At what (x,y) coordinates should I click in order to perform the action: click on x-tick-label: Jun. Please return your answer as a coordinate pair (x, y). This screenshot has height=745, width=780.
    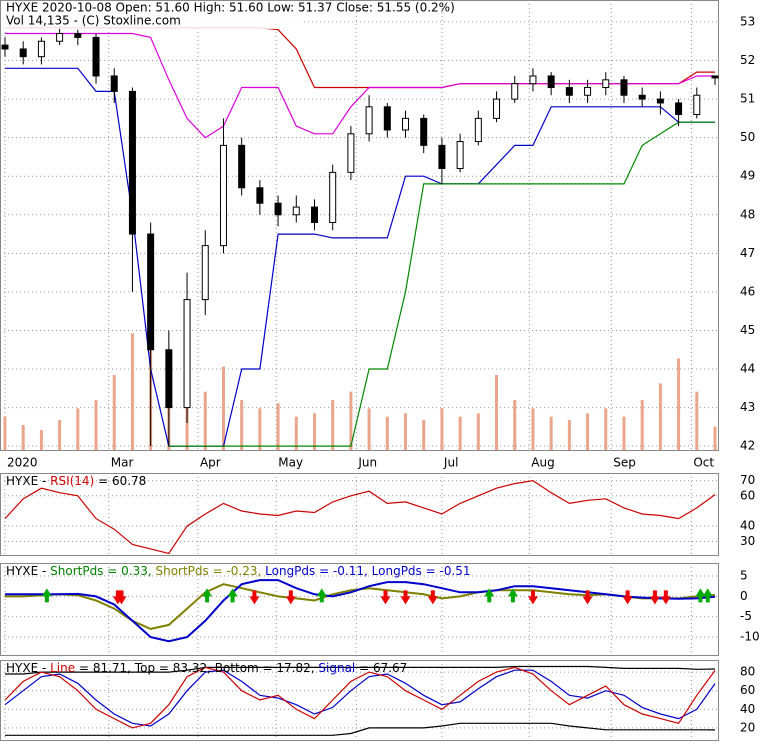
    Looking at the image, I should click on (367, 463).